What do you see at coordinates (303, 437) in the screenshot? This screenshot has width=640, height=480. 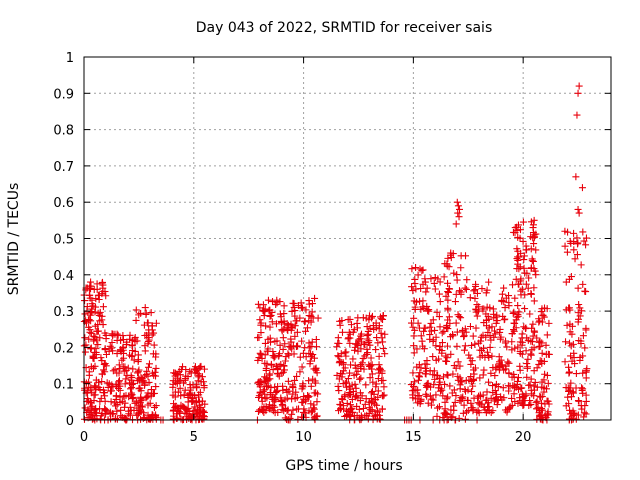 I see `x-tick-label: 10` at bounding box center [303, 437].